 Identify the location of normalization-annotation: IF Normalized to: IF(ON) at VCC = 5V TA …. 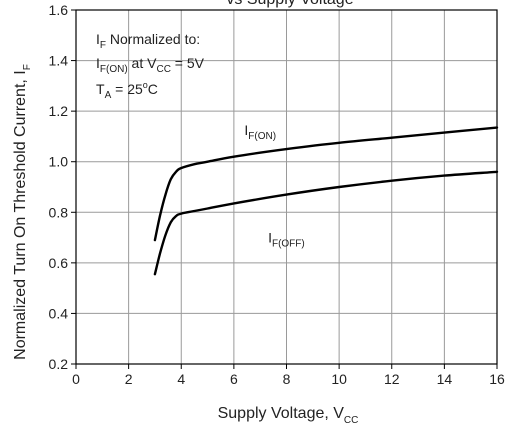
(150, 66).